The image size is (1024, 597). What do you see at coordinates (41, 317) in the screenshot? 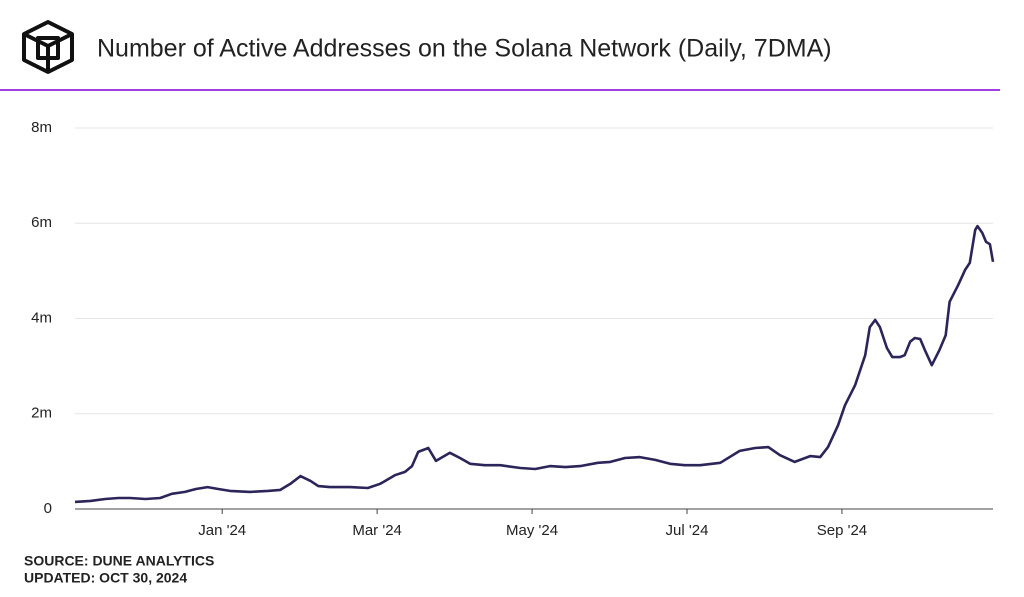
I see `y-tick-label: 4m` at bounding box center [41, 317].